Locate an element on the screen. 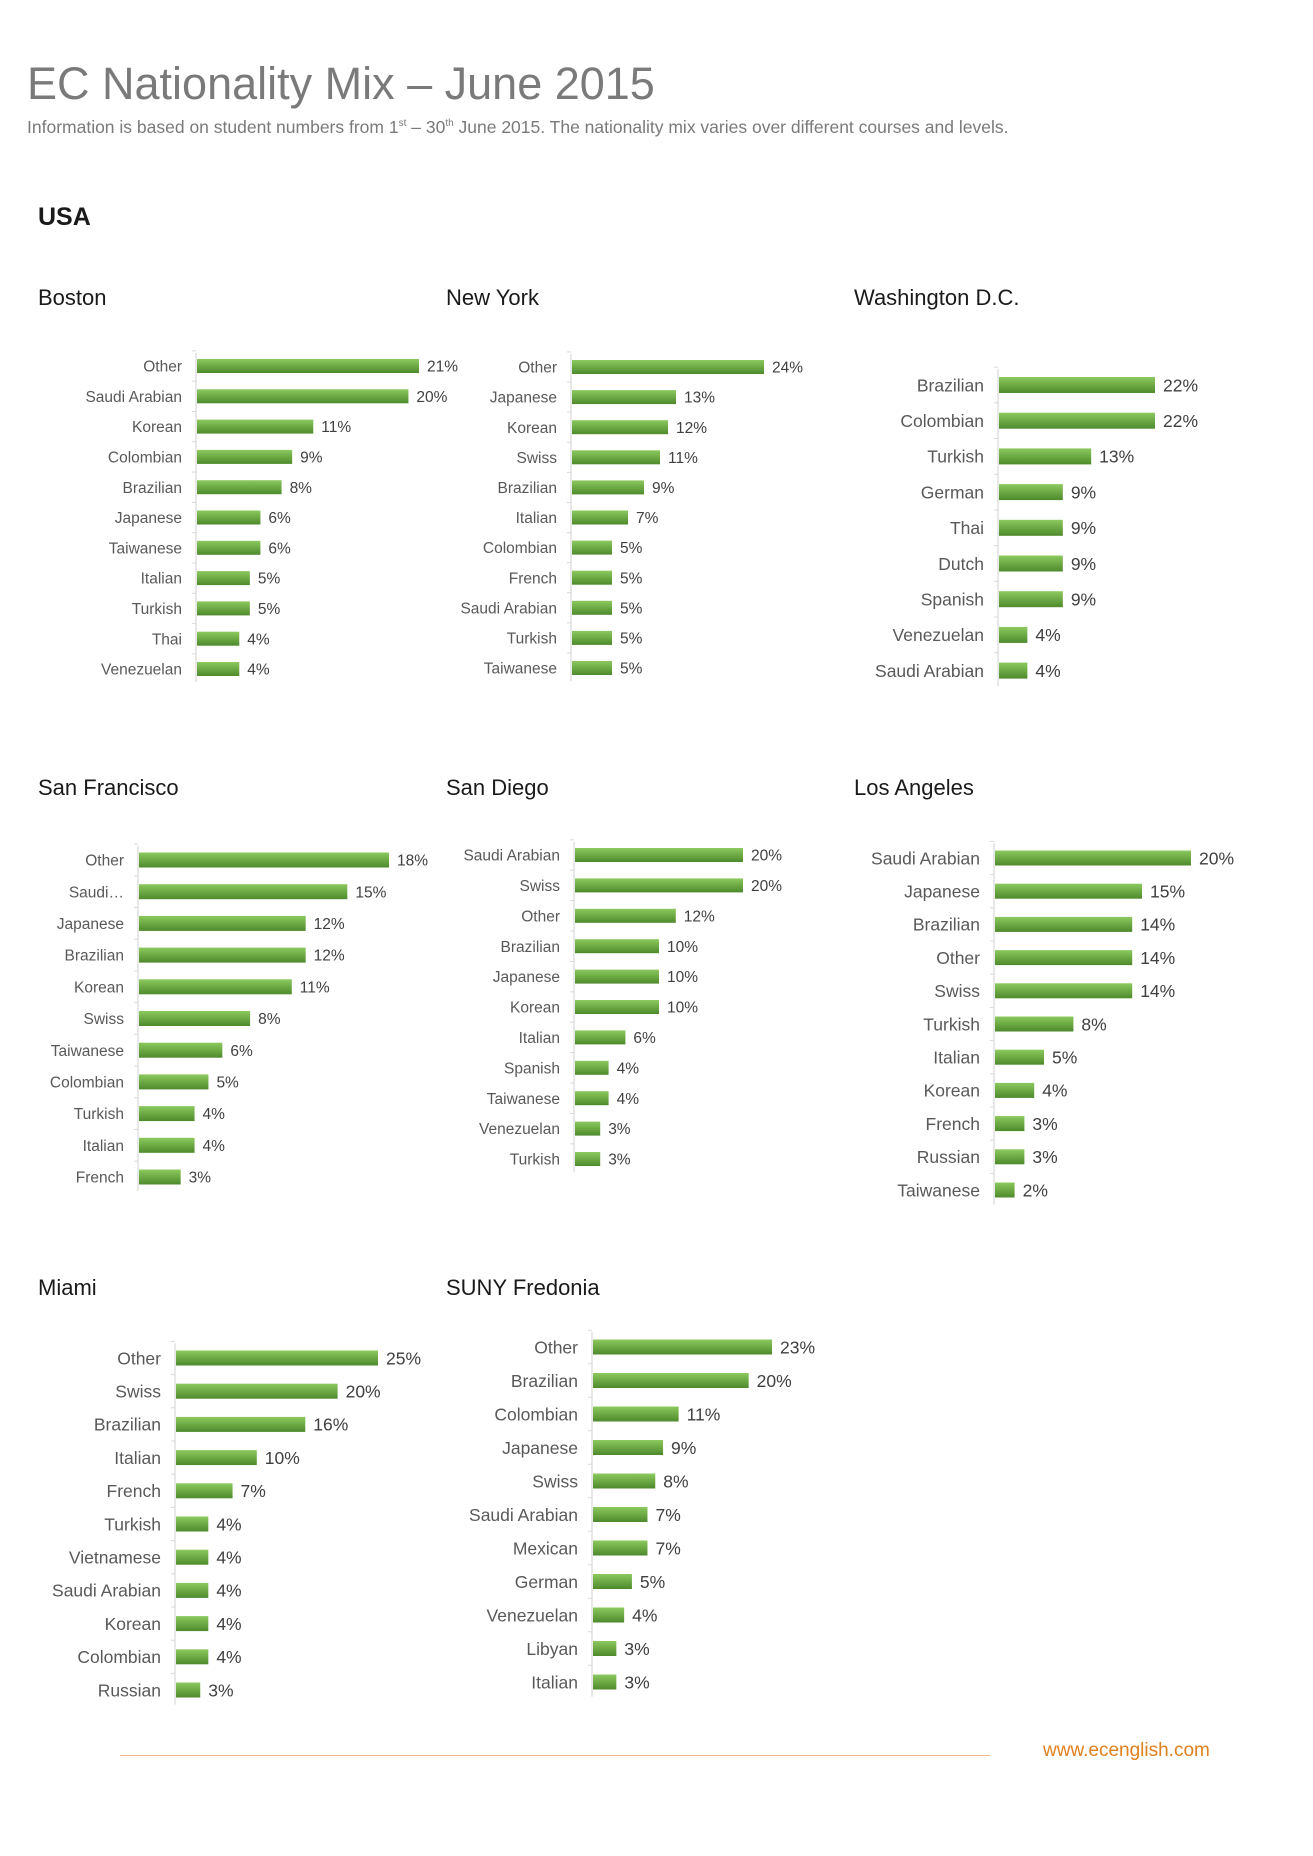 This screenshot has width=1313, height=1856. subtitle-part-2: – 30 is located at coordinates (426, 127).